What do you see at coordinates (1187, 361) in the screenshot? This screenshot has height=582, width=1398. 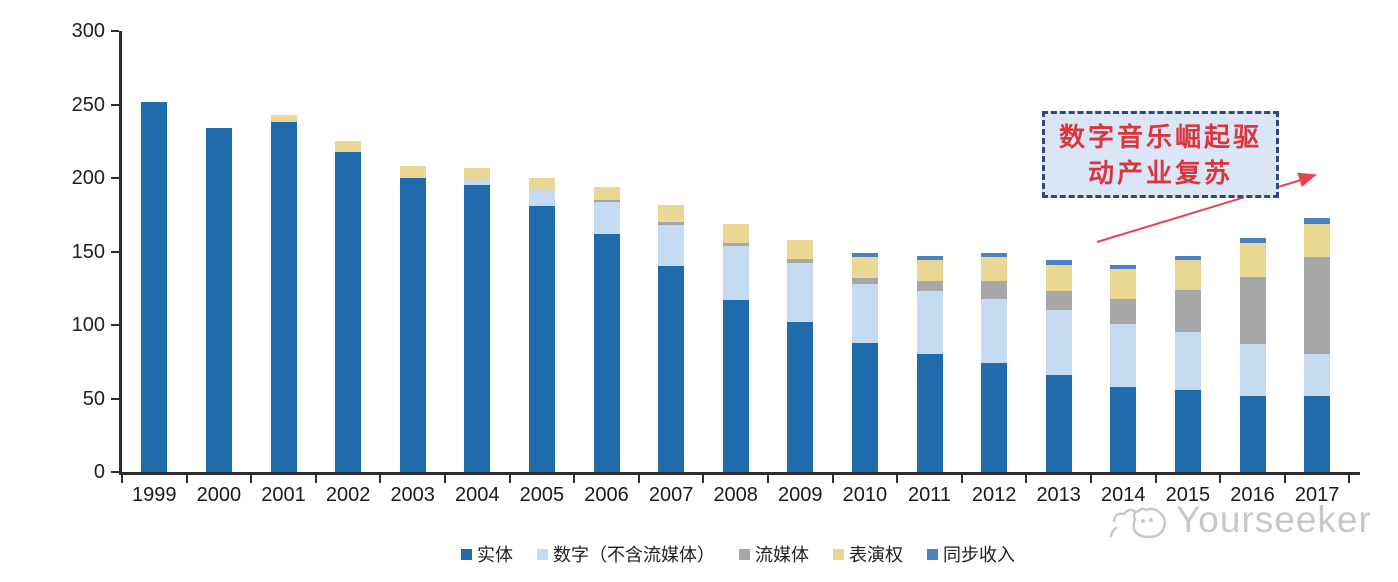 I see `bar-segment-2015-digital-excl-streaming` at bounding box center [1187, 361].